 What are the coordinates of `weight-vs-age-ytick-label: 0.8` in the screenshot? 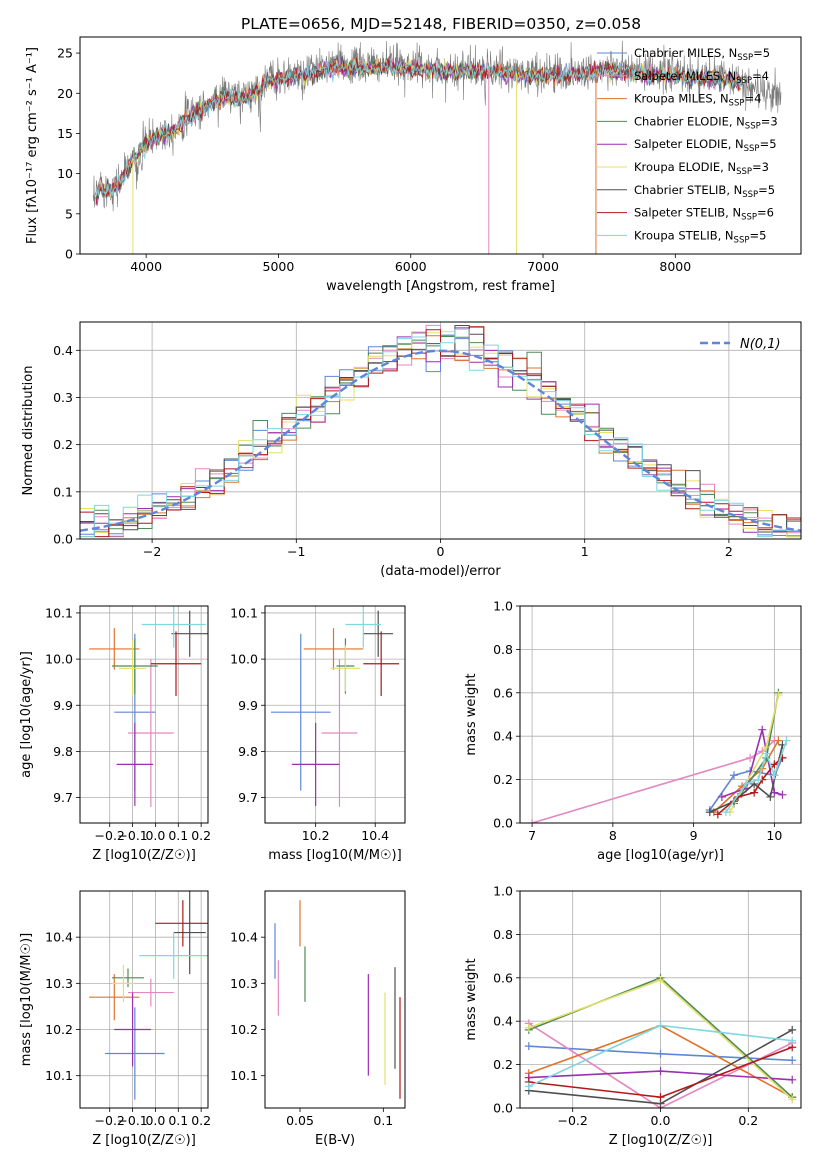 It's located at (503, 649).